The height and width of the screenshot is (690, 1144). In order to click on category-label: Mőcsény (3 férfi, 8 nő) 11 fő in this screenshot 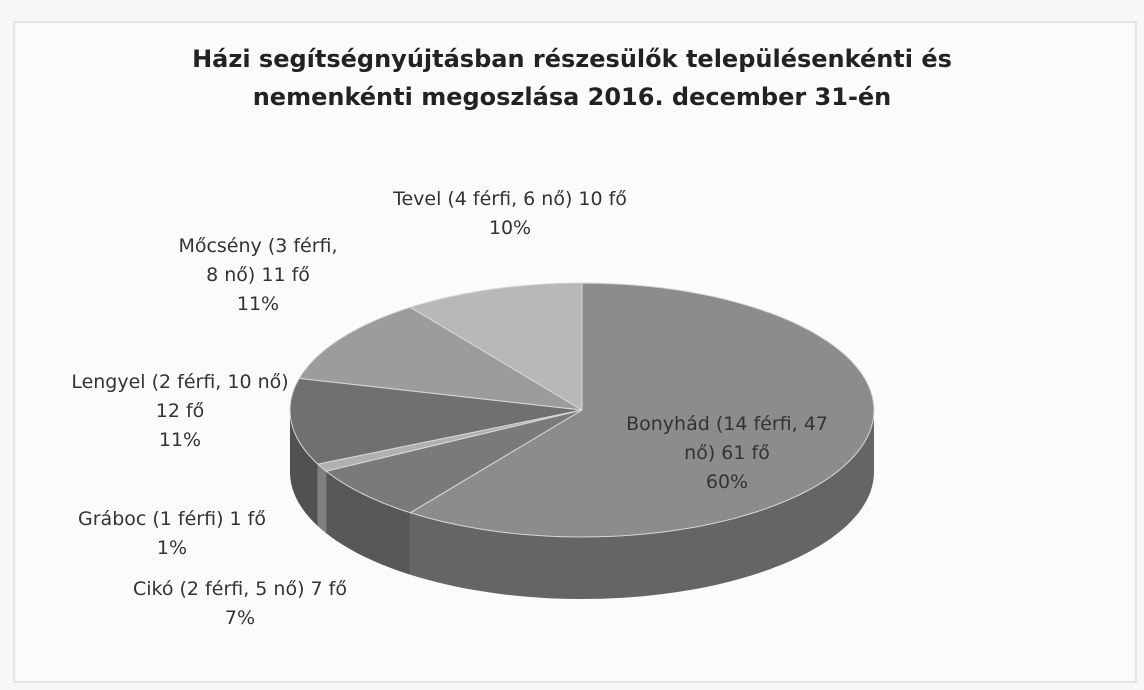, I will do `click(258, 260)`.